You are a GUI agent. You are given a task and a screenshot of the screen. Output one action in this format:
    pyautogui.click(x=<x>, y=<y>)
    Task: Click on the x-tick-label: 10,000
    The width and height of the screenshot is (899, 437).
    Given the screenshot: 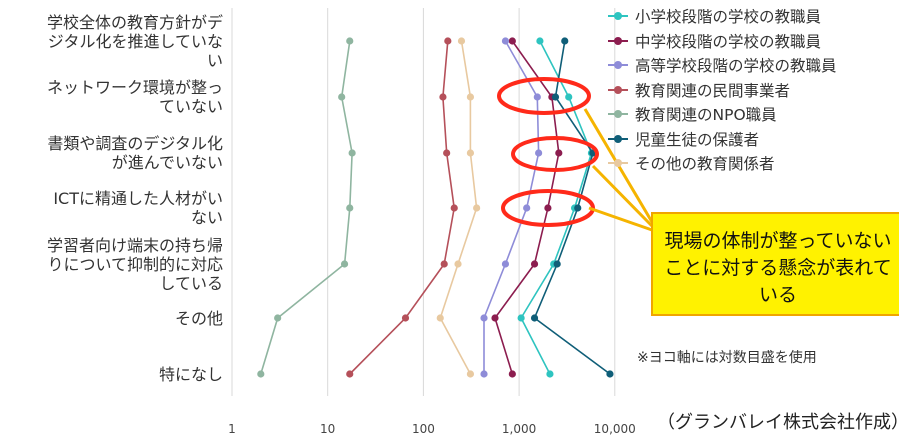 What is the action you would take?
    pyautogui.click(x=615, y=429)
    